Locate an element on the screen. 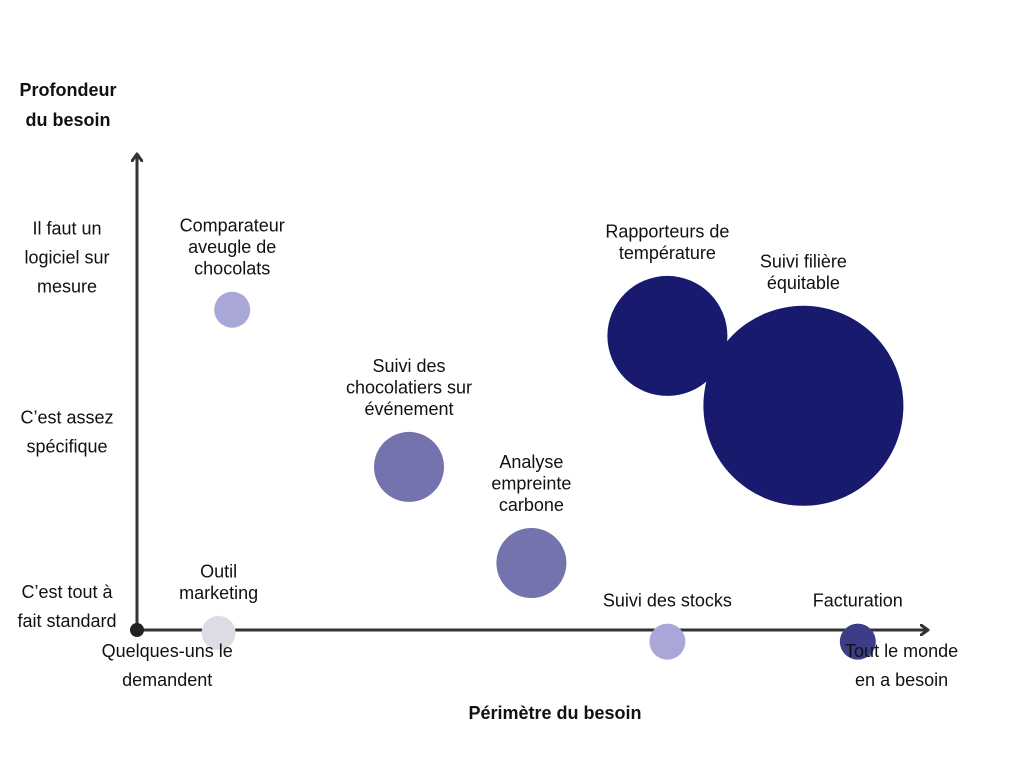  x-tick-label: Tout le monde en a besoin is located at coordinates (901, 665).